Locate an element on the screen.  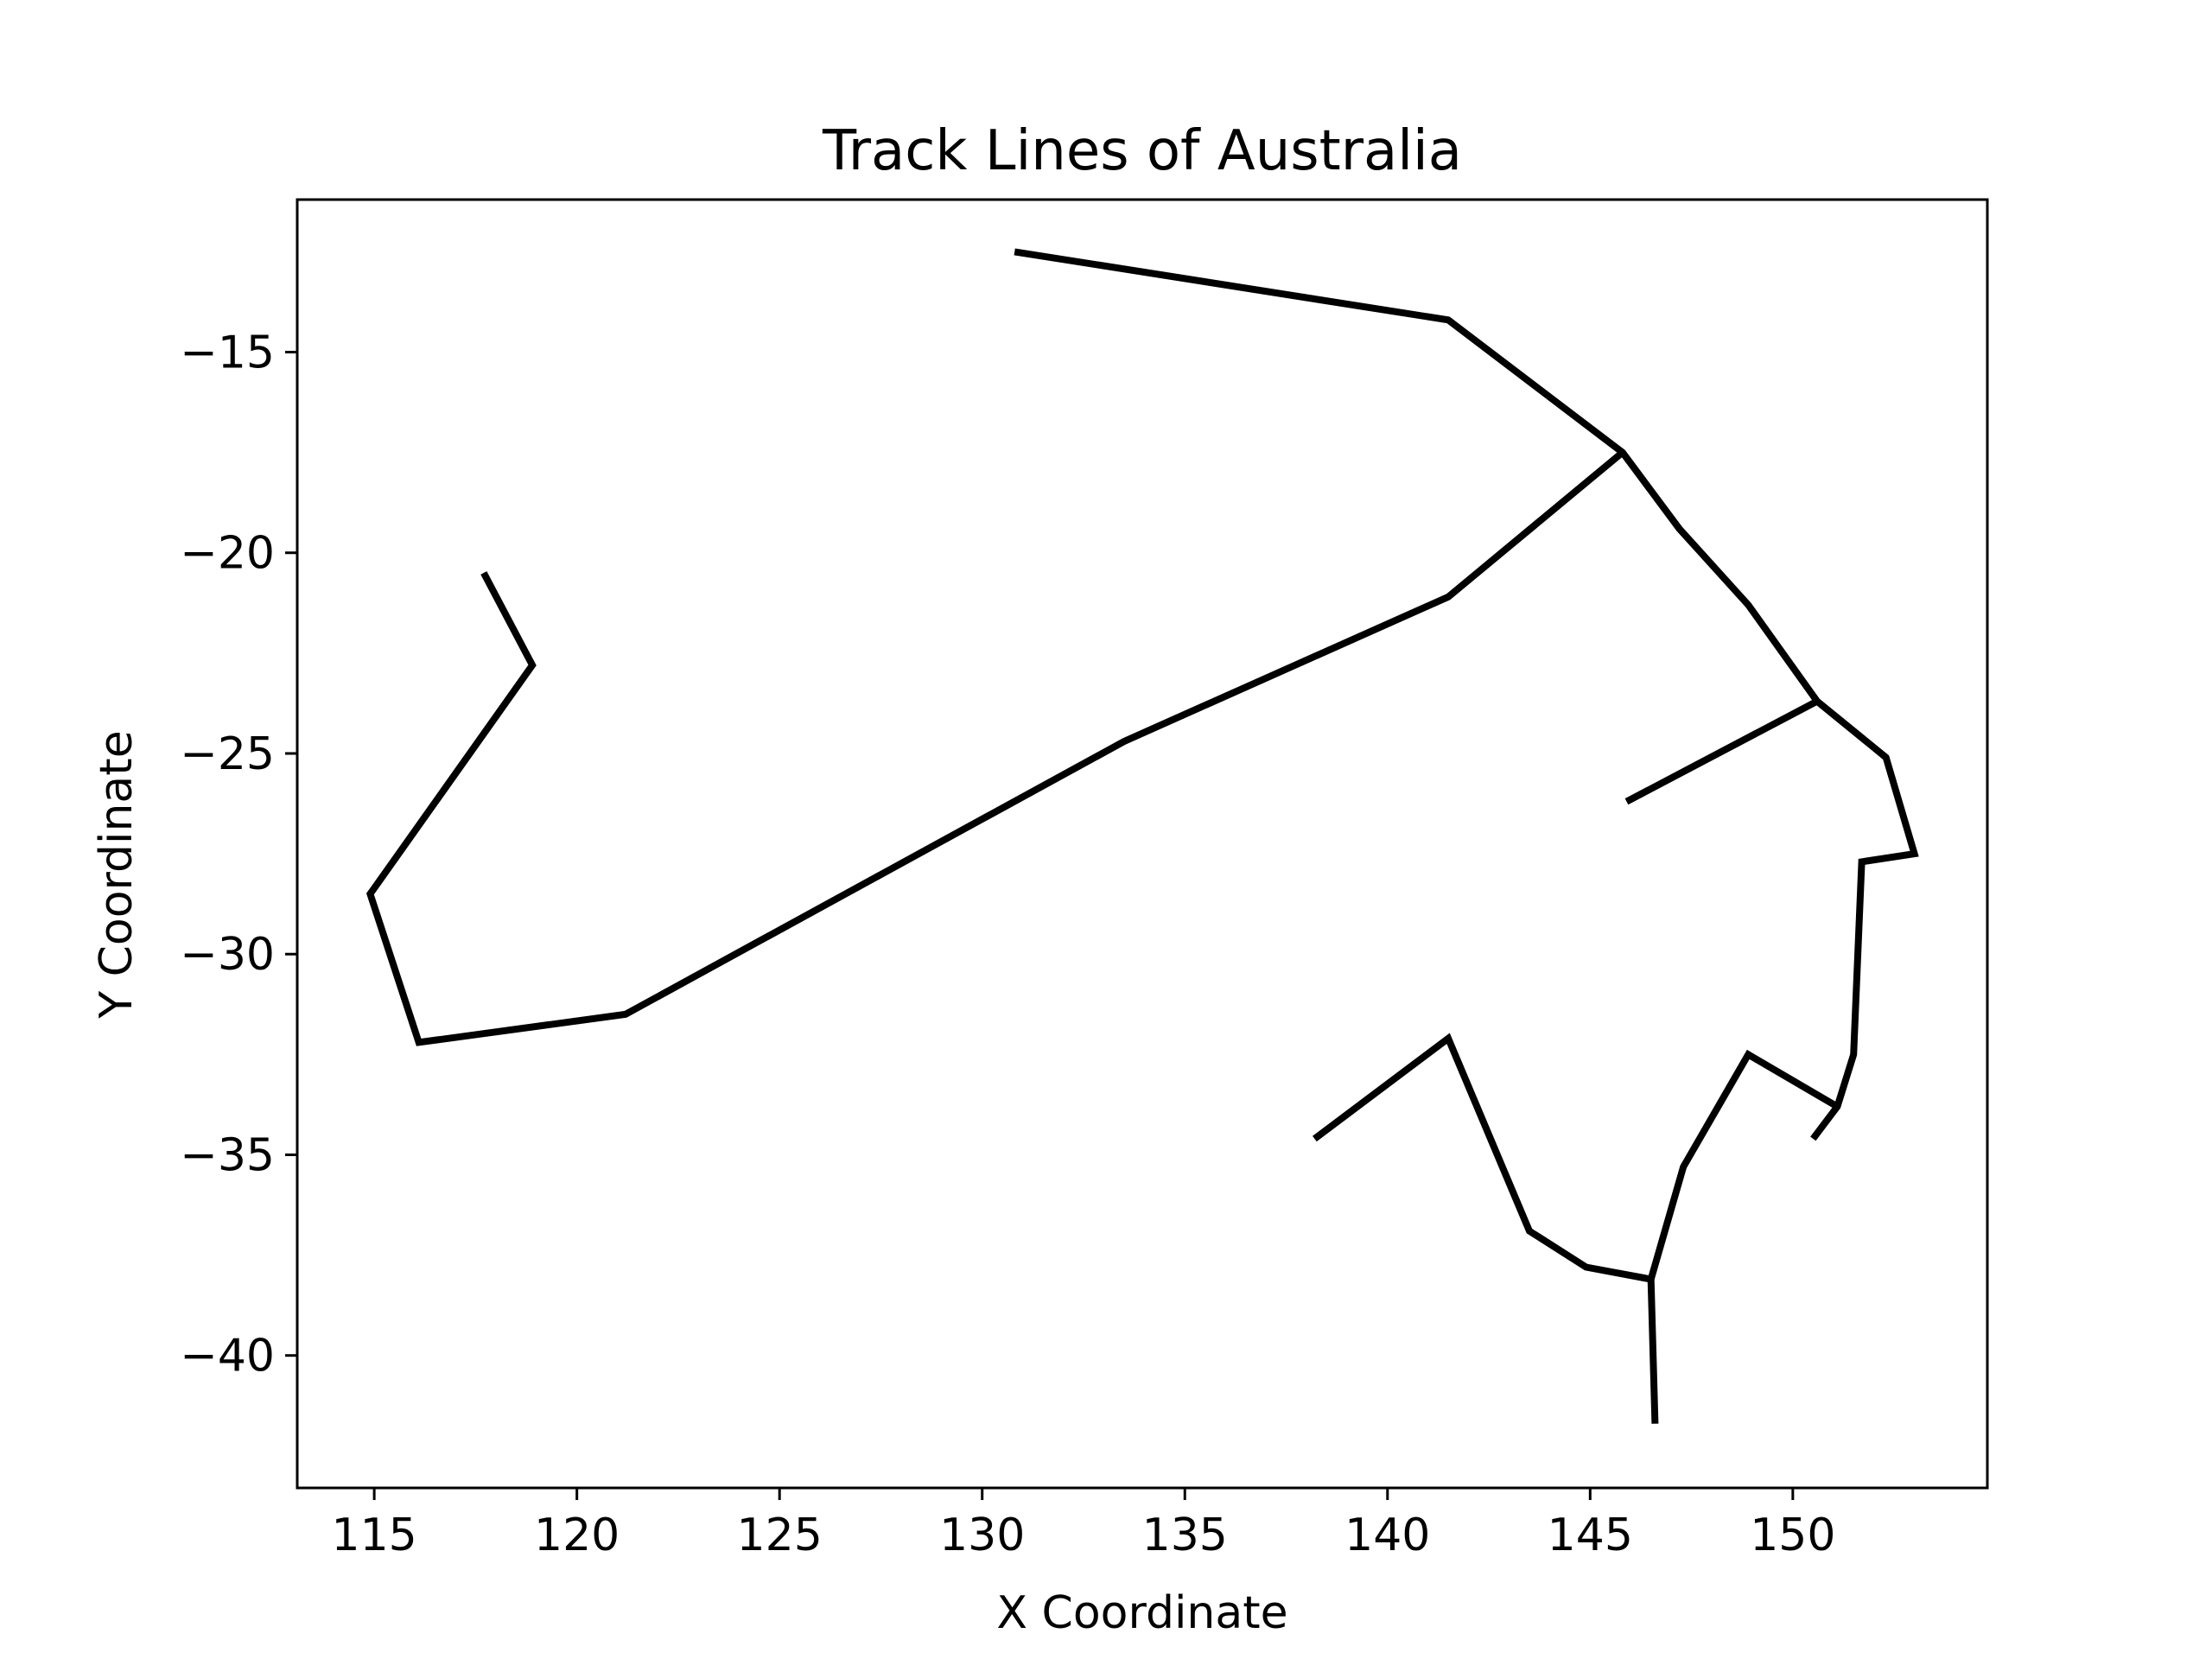
y-tick-label: −15 is located at coordinates (227, 353).